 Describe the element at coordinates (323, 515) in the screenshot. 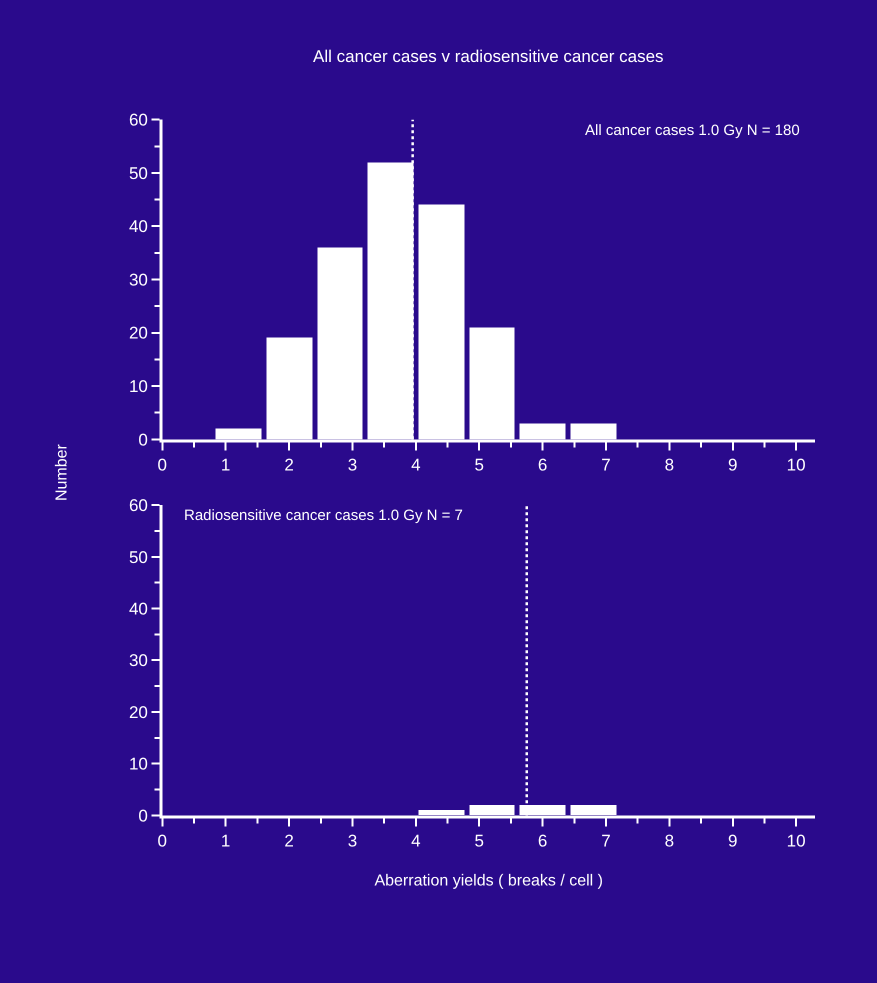

I see `annotation: Radiosensitive cancer cases 1.0 Gy N = 7` at that location.